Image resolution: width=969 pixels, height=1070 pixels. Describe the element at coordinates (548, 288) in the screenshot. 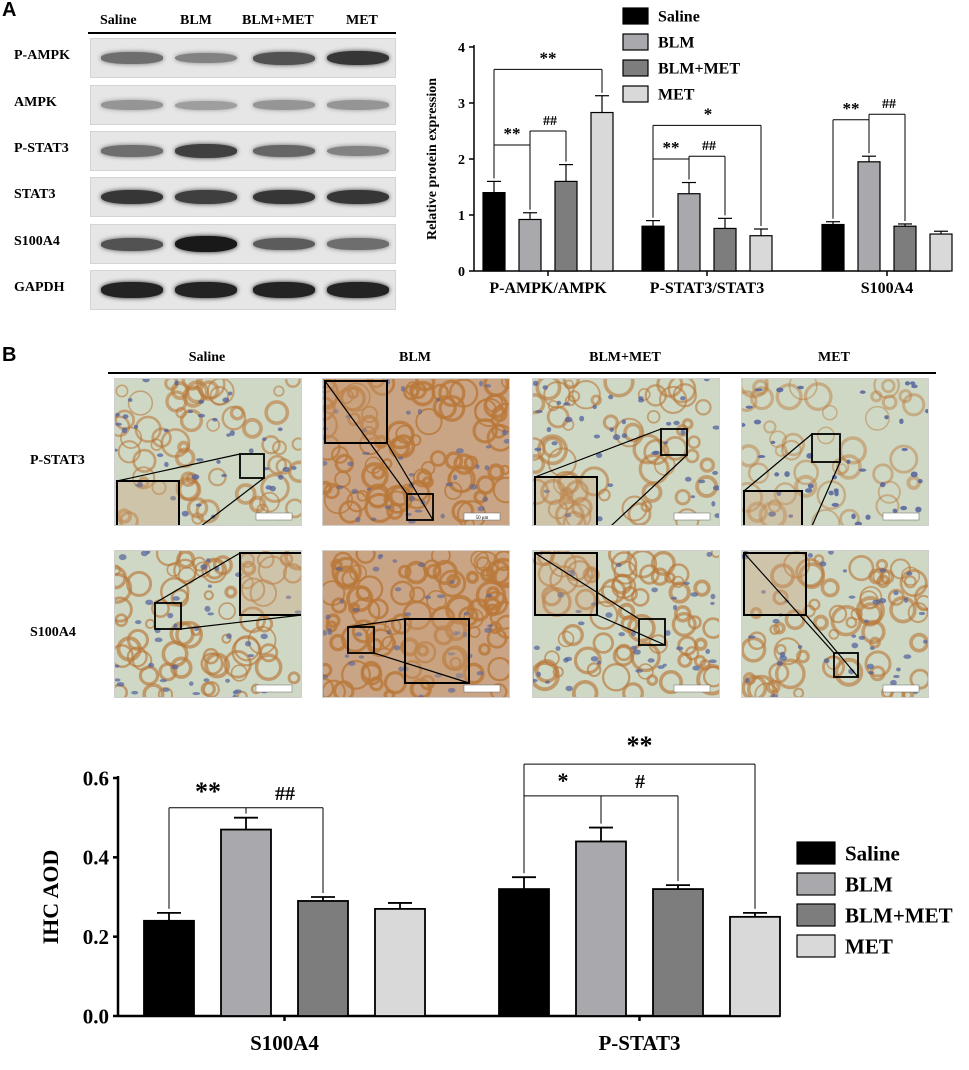

I see `x-tick-label: P-AMPK/AMPK` at that location.